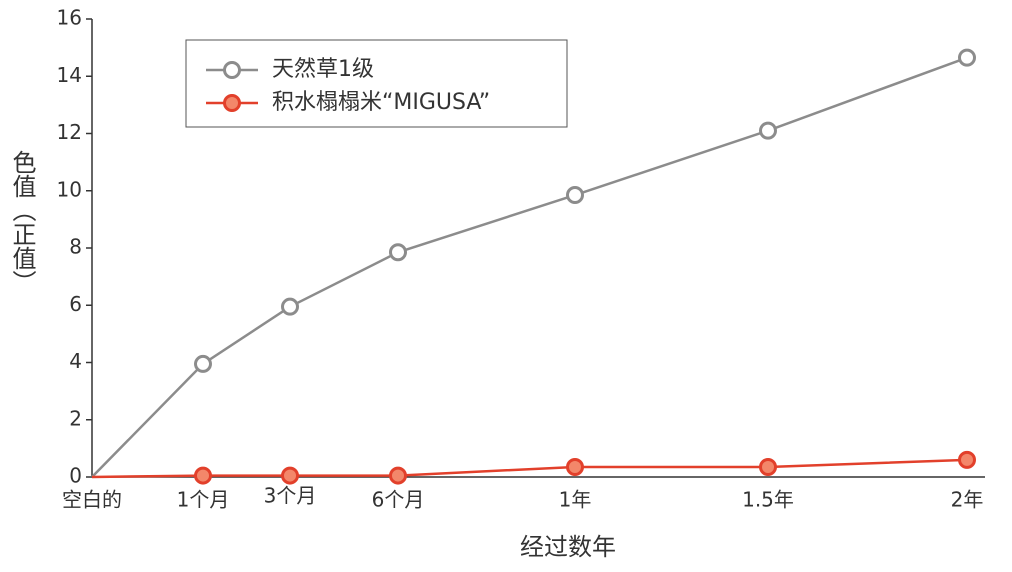 The width and height of the screenshot is (1012, 572). What do you see at coordinates (967, 500) in the screenshot?
I see `x-tick-label: 2年` at bounding box center [967, 500].